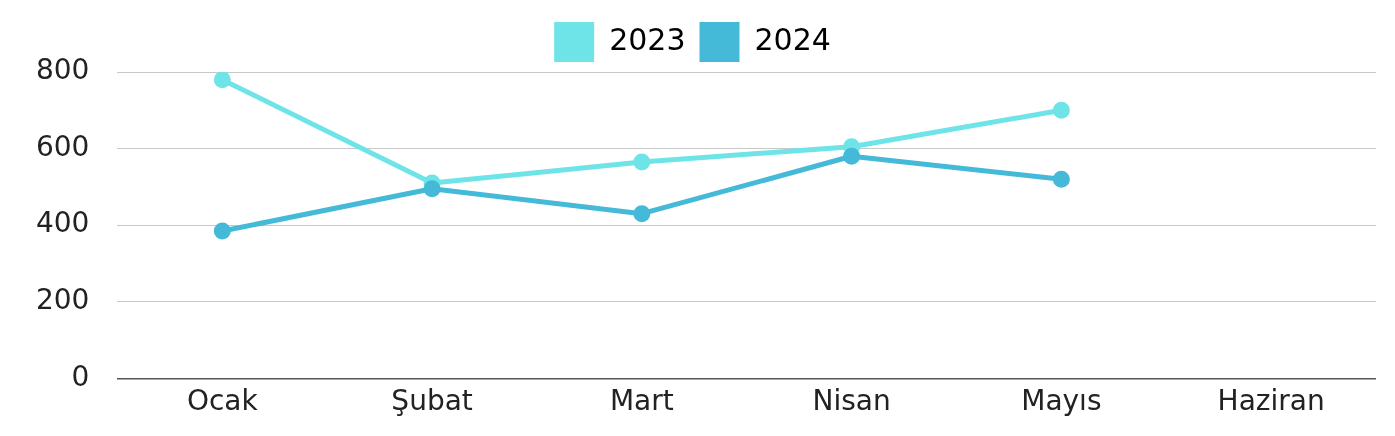 Image resolution: width=1395 pixels, height=436 pixels. Describe the element at coordinates (62, 70) in the screenshot. I see `y-tick-label: 800` at that location.